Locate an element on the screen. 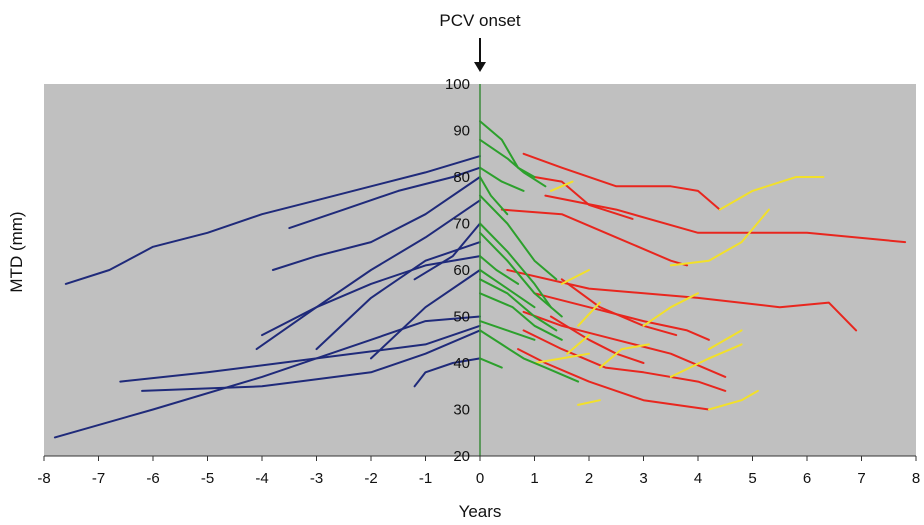  y-tick-label: 50 is located at coordinates (461, 317).